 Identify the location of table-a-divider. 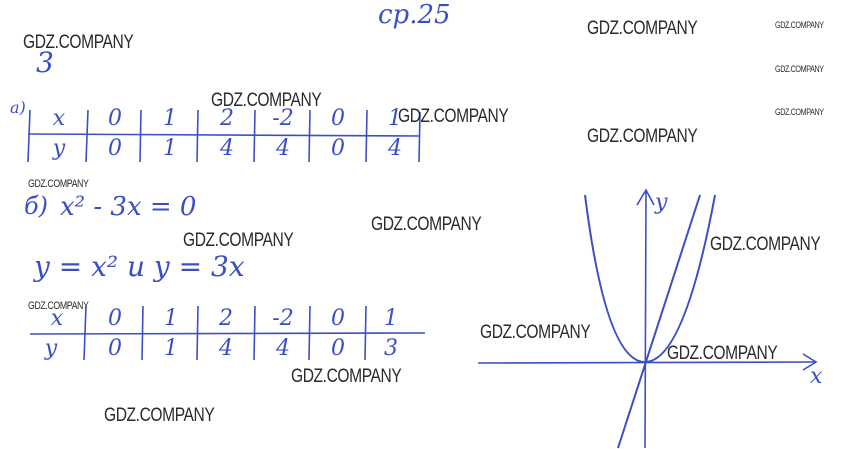
(224, 135).